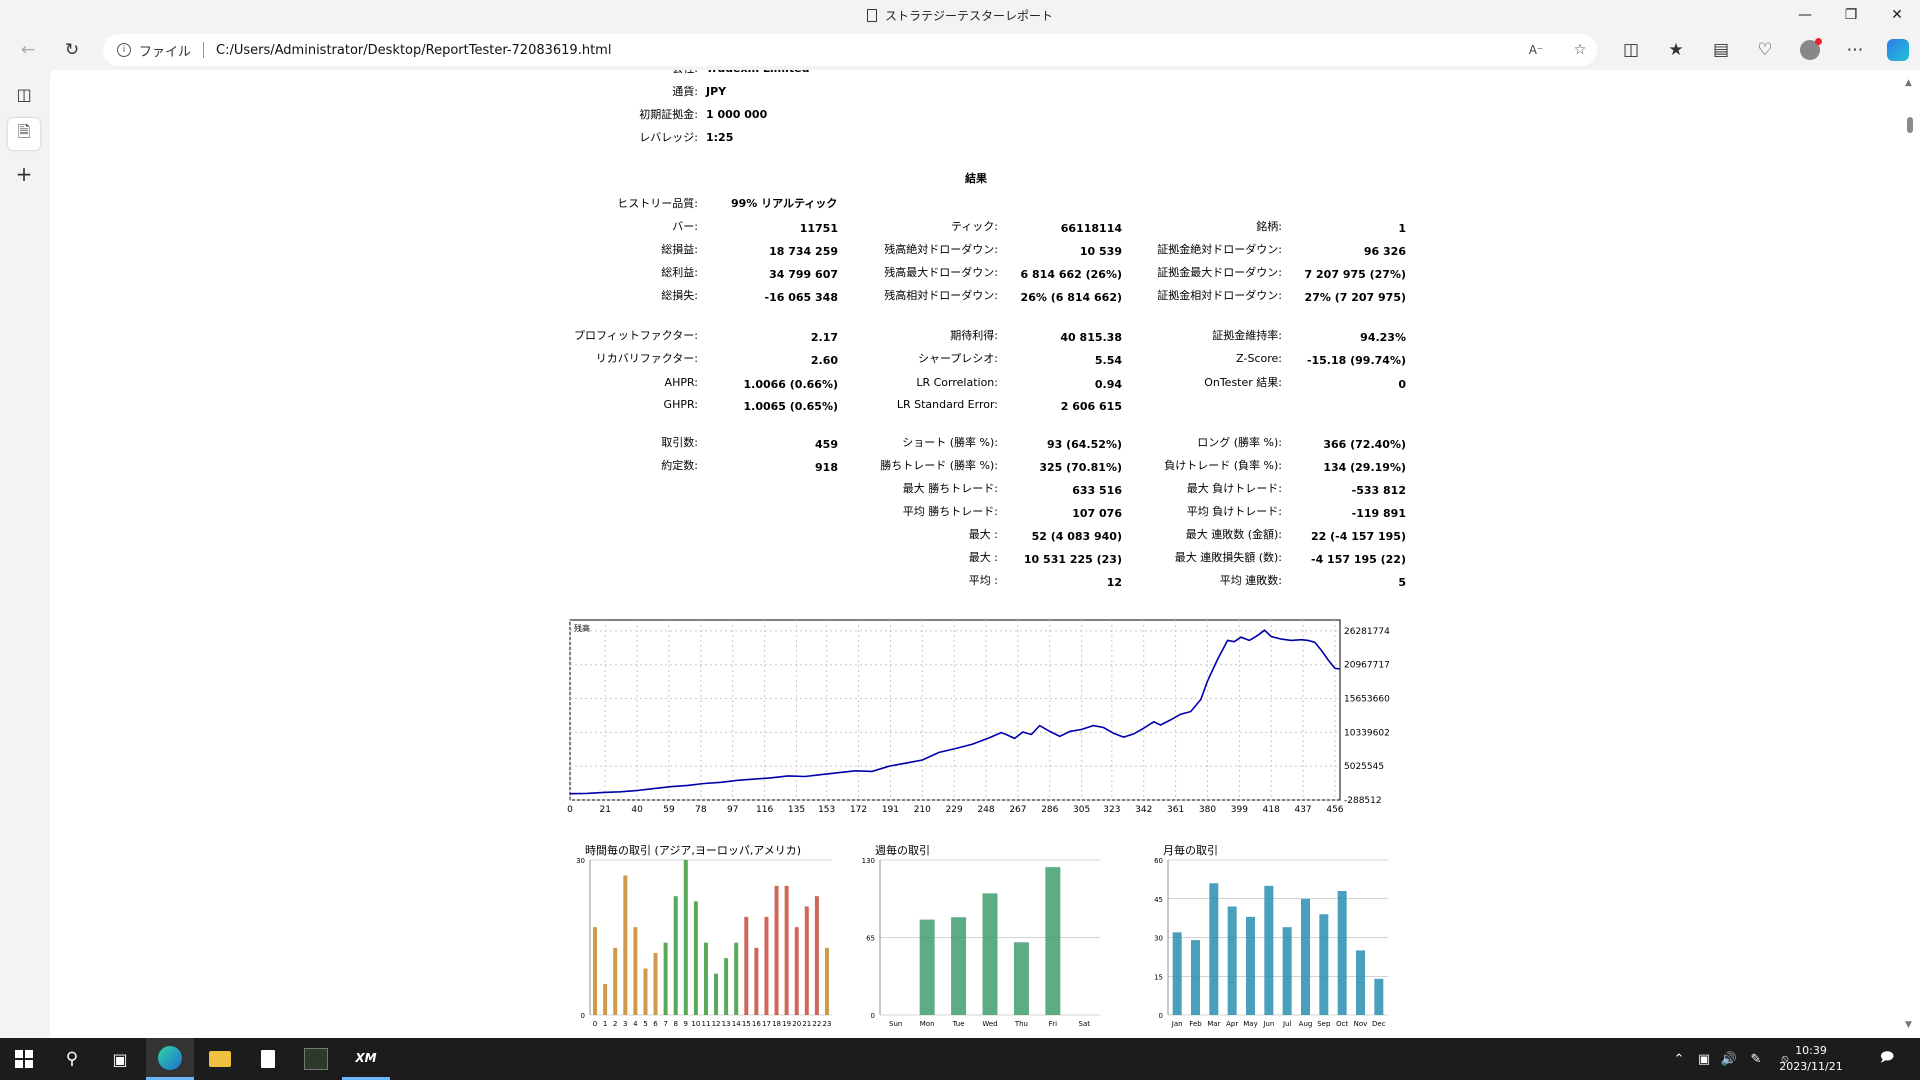 The height and width of the screenshot is (1080, 1920). What do you see at coordinates (72, 50) in the screenshot?
I see `reload-button: ↻` at bounding box center [72, 50].